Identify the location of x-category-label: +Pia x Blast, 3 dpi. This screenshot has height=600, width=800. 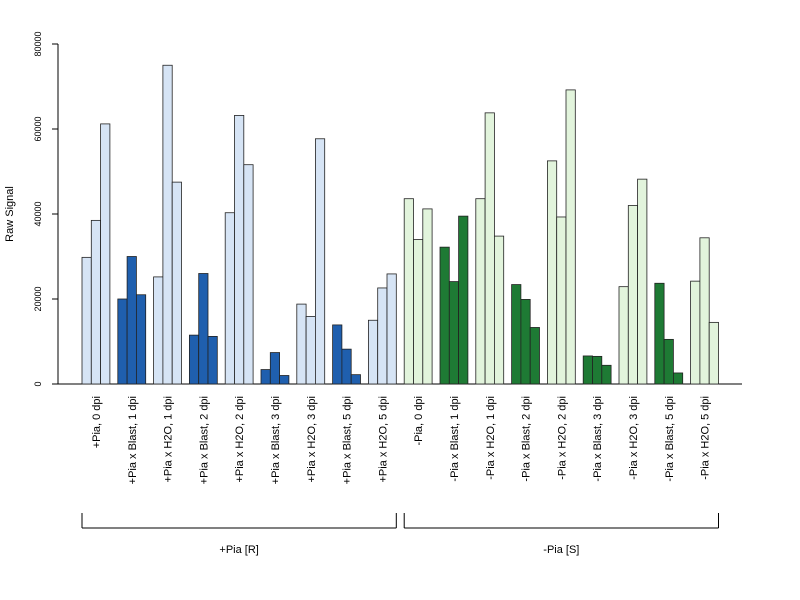
(276, 440).